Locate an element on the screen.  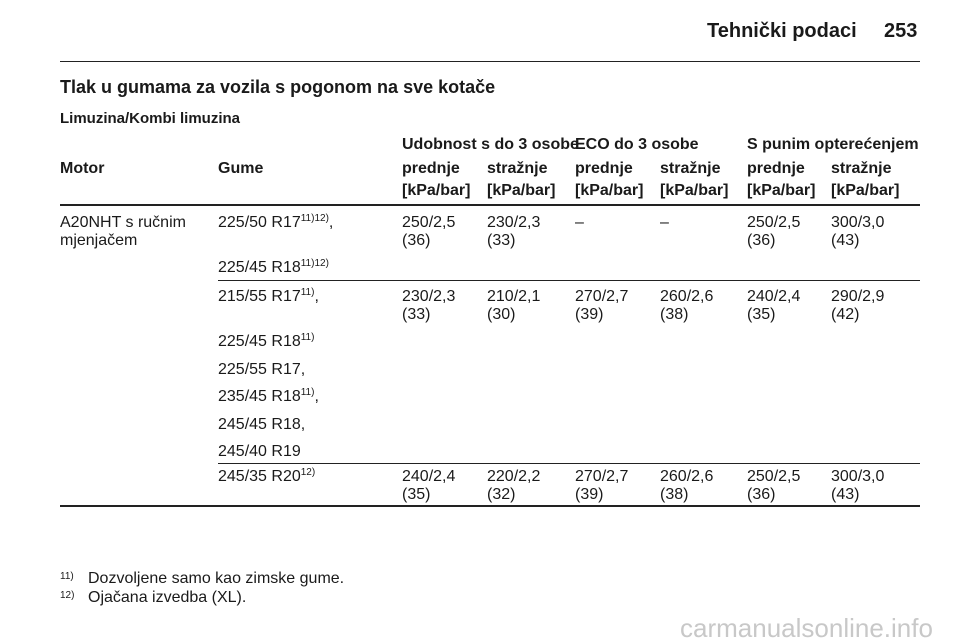
page-number: 253 is located at coordinates (901, 31).